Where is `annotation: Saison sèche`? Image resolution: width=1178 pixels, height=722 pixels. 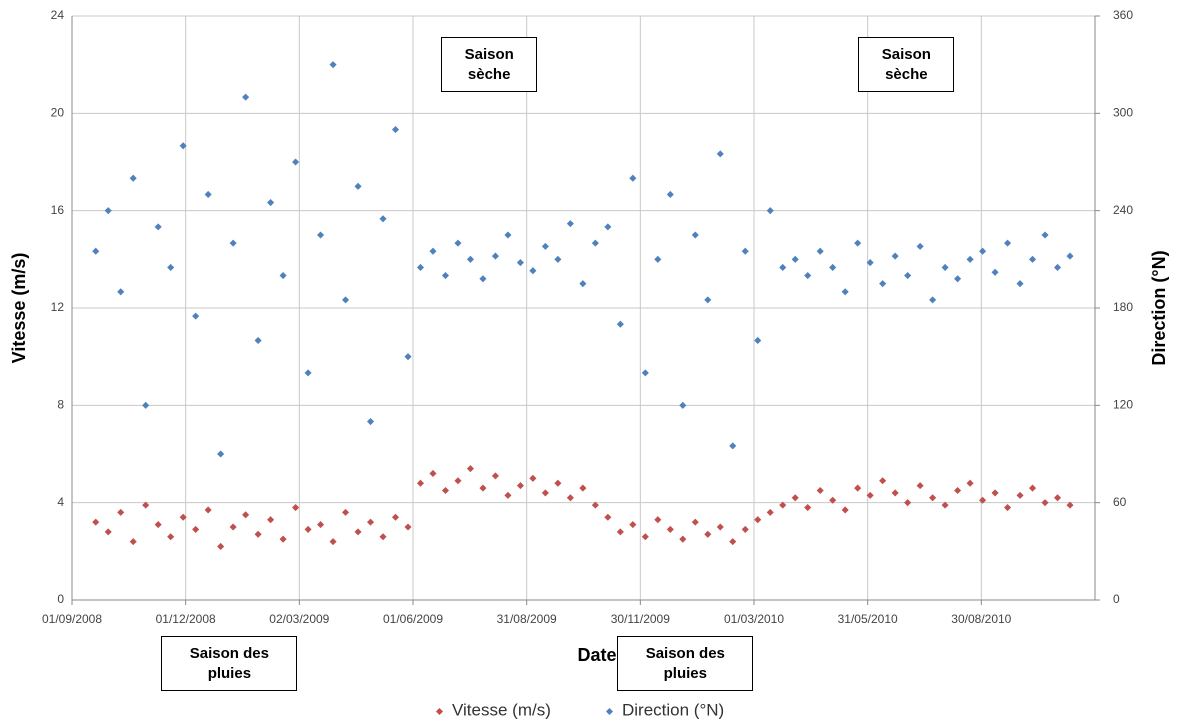 annotation: Saison sèche is located at coordinates (489, 64).